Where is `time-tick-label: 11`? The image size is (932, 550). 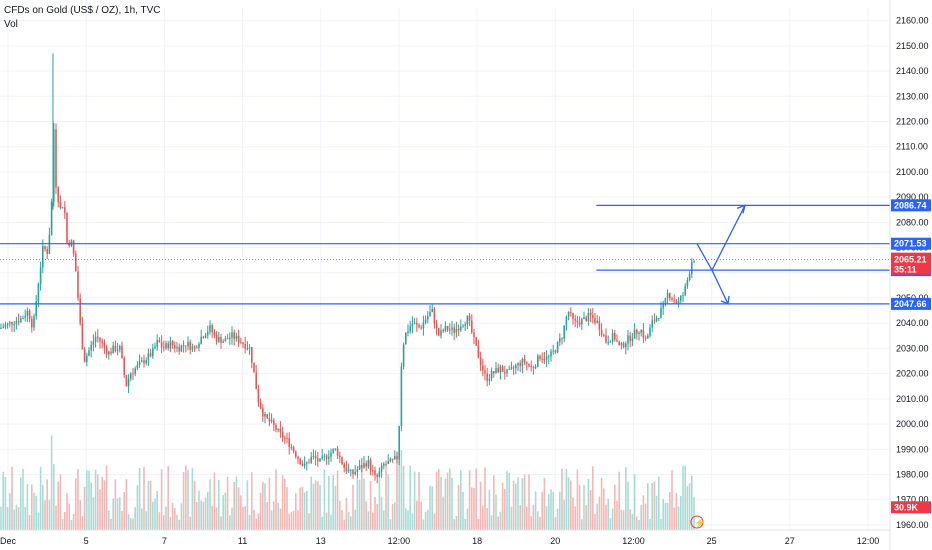 time-tick-label: 11 is located at coordinates (242, 541).